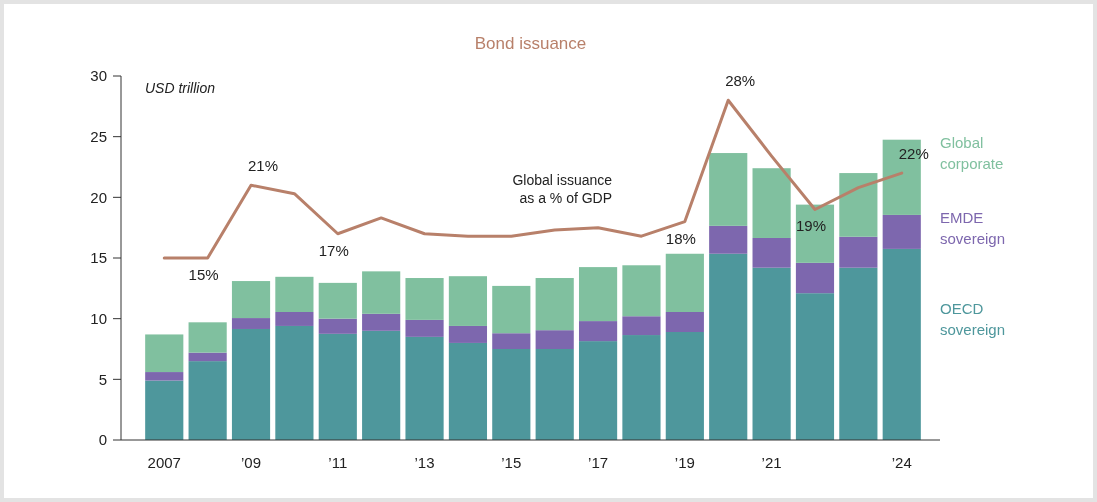 This screenshot has height=502, width=1097. I want to click on series-label: Global corporate, so click(972, 152).